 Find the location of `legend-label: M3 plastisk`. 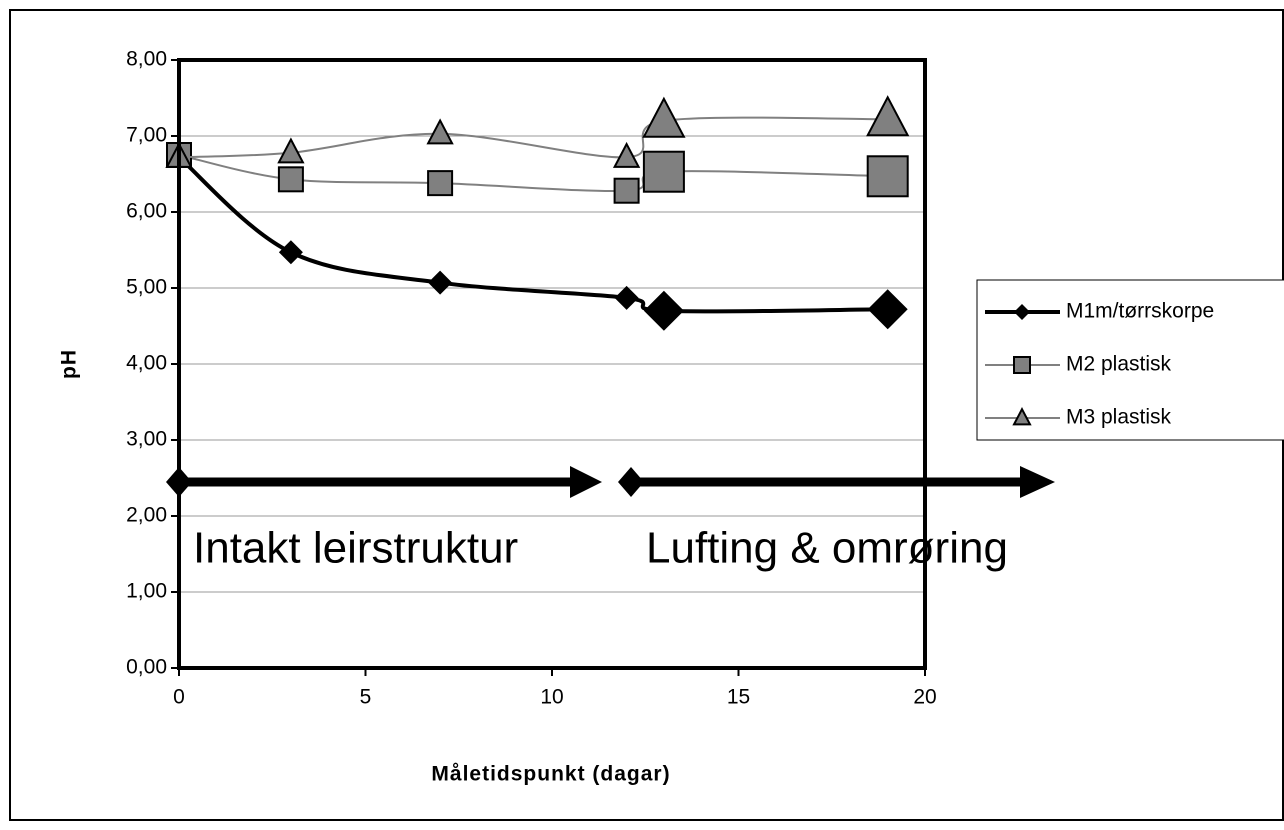

legend-label: M3 plastisk is located at coordinates (1119, 417).